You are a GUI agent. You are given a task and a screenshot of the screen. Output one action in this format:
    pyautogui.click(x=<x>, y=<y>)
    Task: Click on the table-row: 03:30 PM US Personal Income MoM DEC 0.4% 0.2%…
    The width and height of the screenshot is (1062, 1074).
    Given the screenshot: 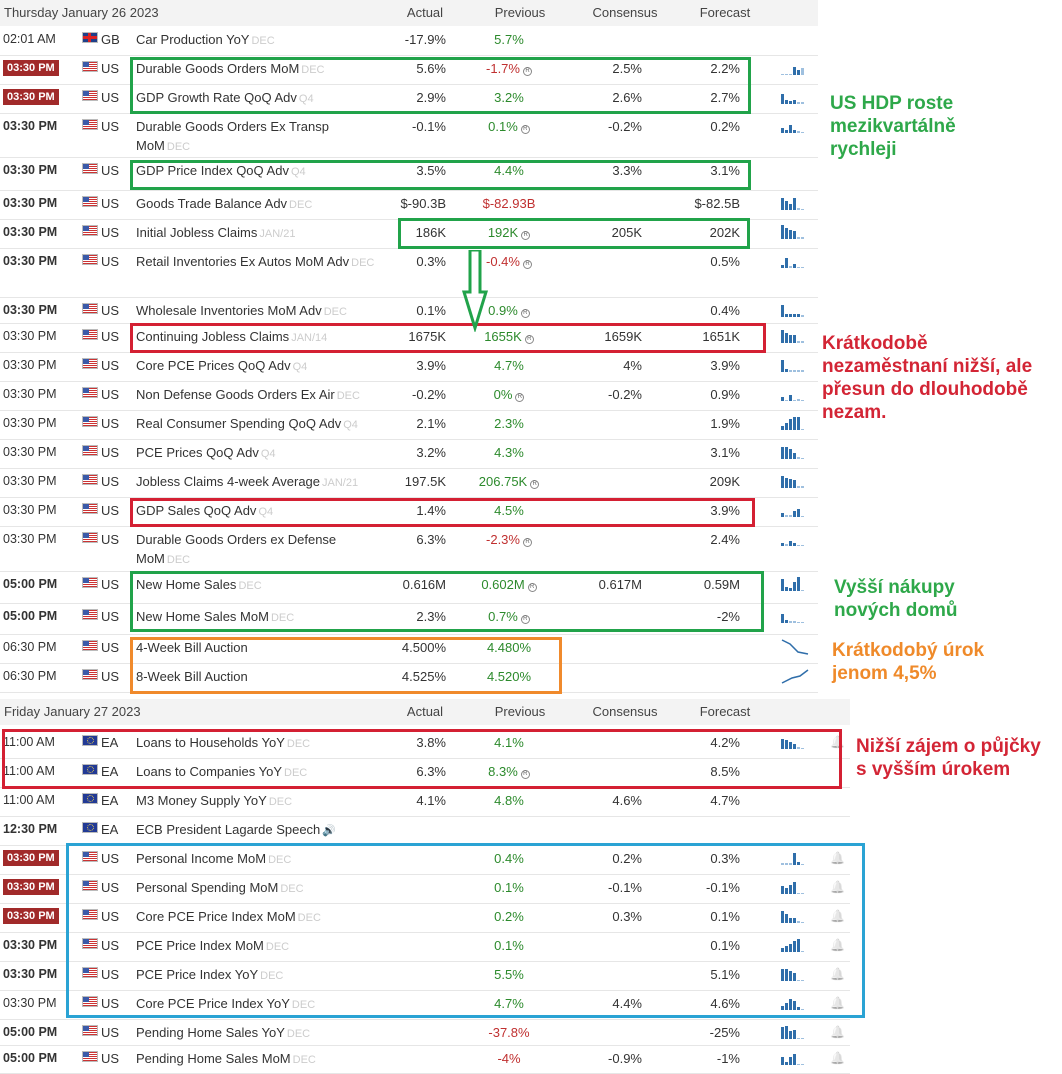 What is the action you would take?
    pyautogui.click(x=425, y=860)
    